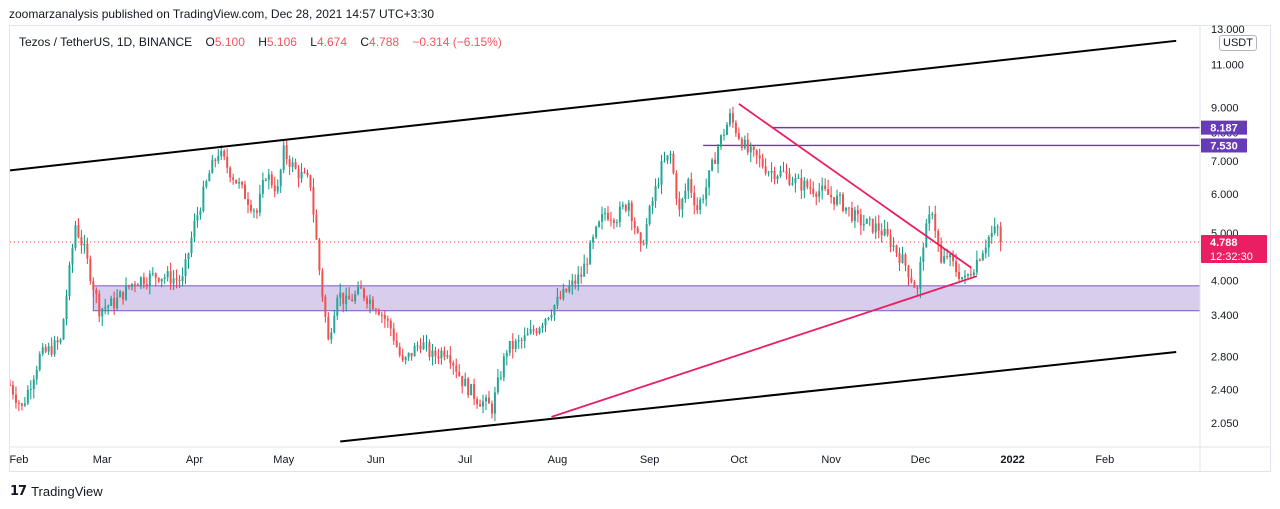 This screenshot has width=1280, height=509. Describe the element at coordinates (1225, 357) in the screenshot. I see `y-tick-label: 2.800` at that location.